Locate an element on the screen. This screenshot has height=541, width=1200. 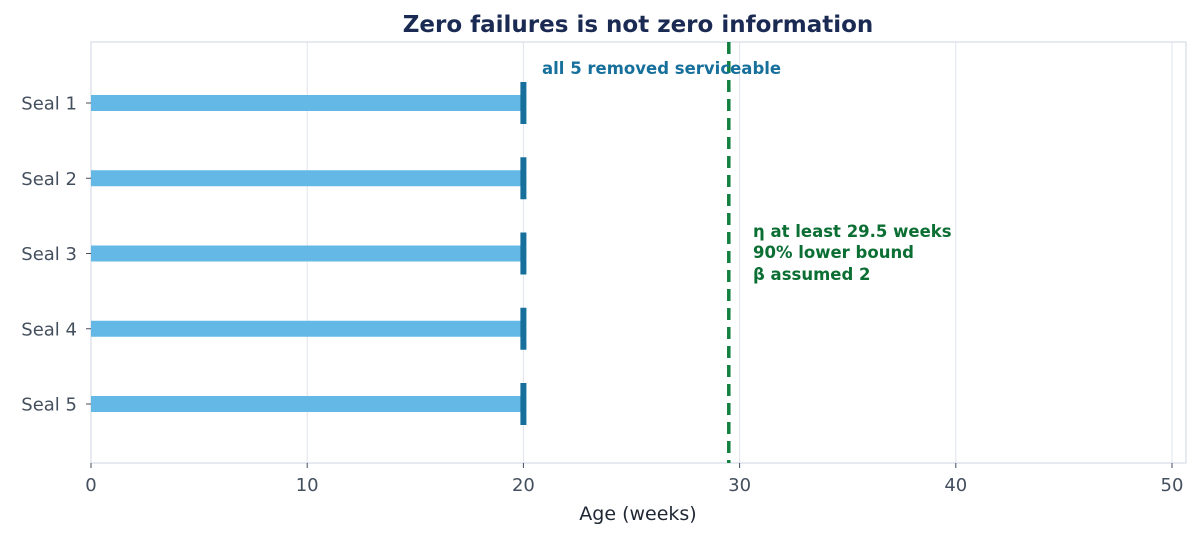
annotation-eta-bound: η at least 29.5 weeks is located at coordinates (852, 231).